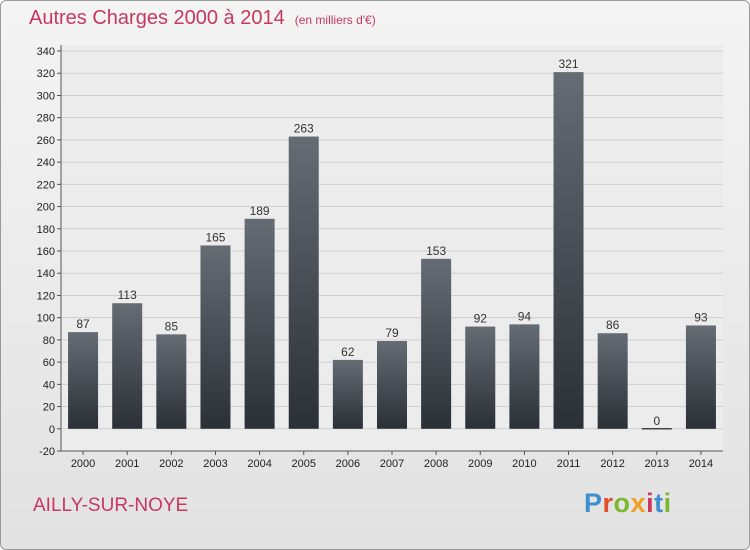 This screenshot has height=550, width=750. Describe the element at coordinates (46, 252) in the screenshot. I see `y-tick-label: 160` at that location.